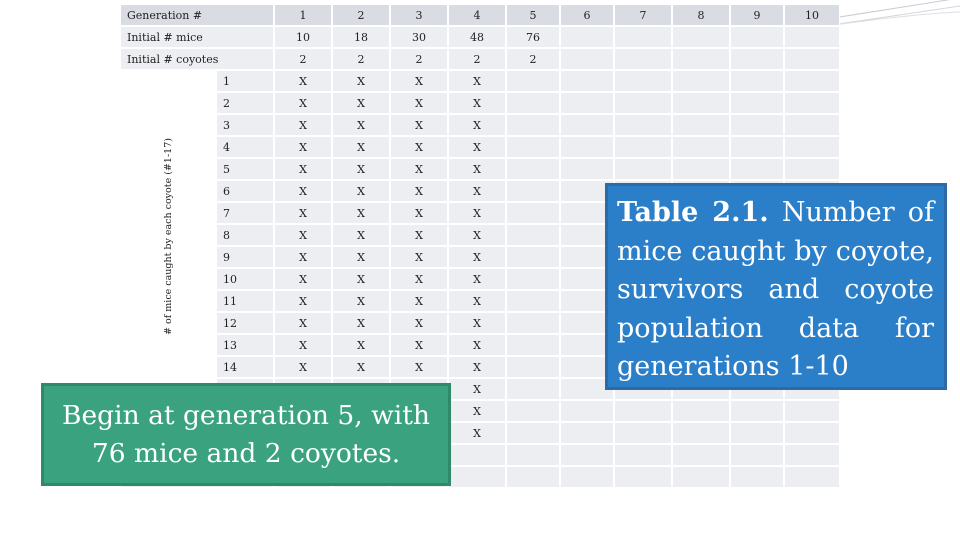  I want to click on coyote-number-cell: 14, so click(245, 367).